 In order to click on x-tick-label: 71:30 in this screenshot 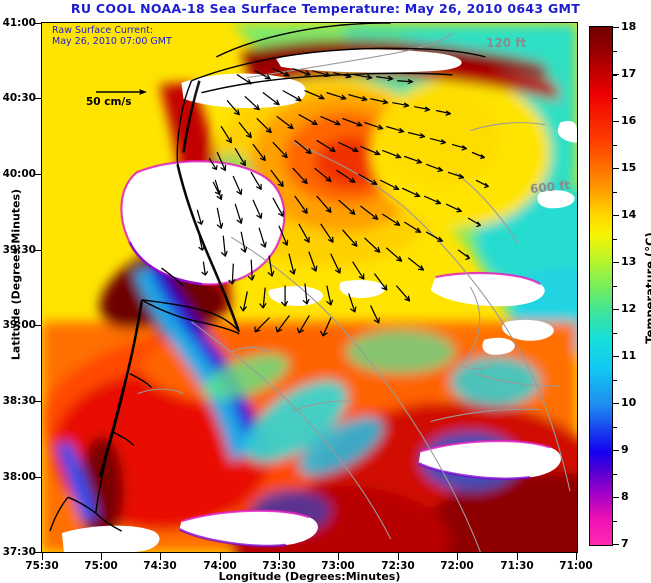, I will do `click(517, 566)`.